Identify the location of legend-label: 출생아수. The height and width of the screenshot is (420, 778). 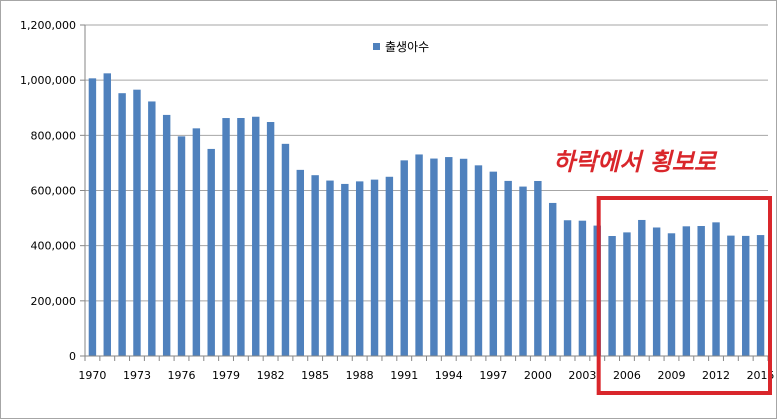
(407, 47).